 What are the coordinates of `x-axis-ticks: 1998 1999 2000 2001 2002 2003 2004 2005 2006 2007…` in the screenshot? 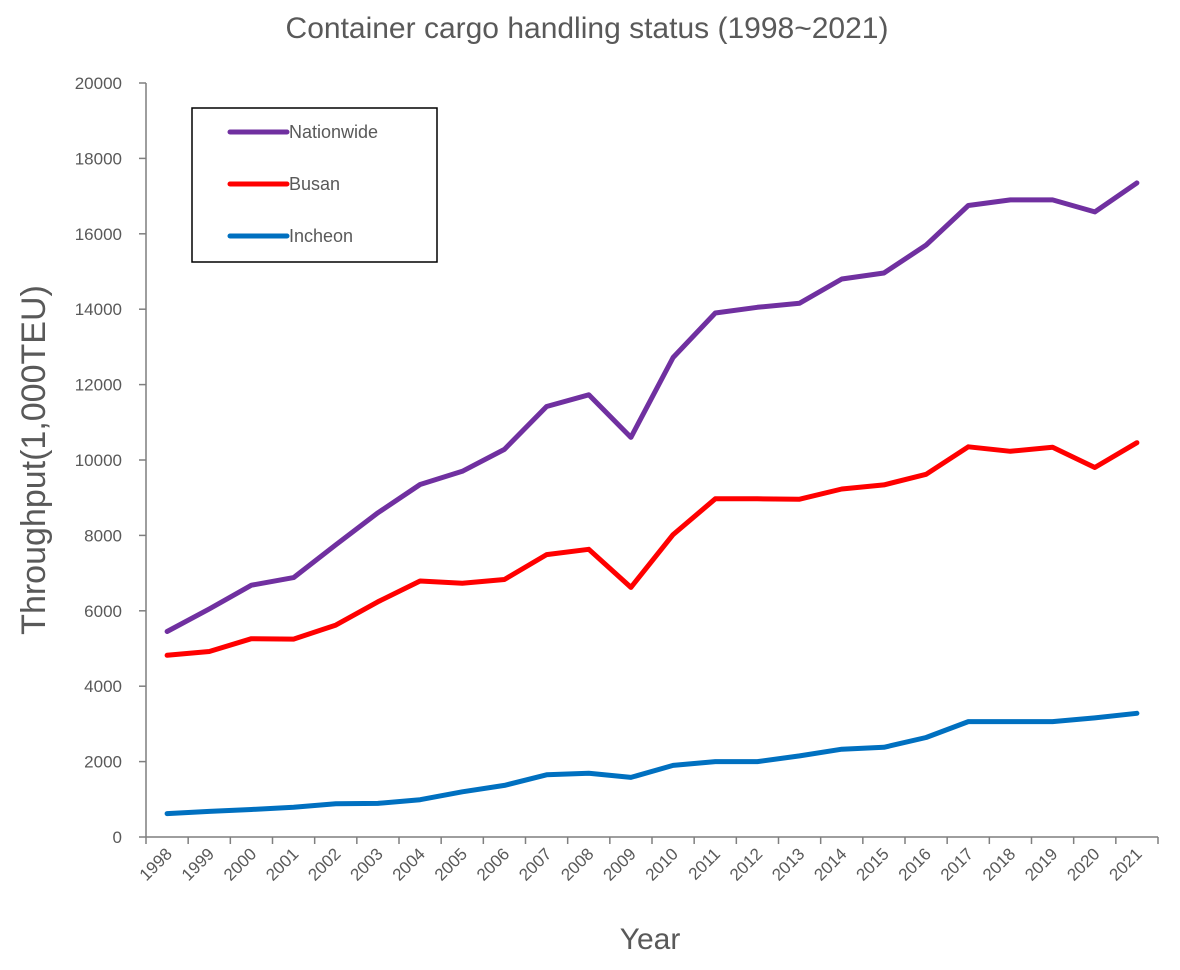 It's located at (647, 861).